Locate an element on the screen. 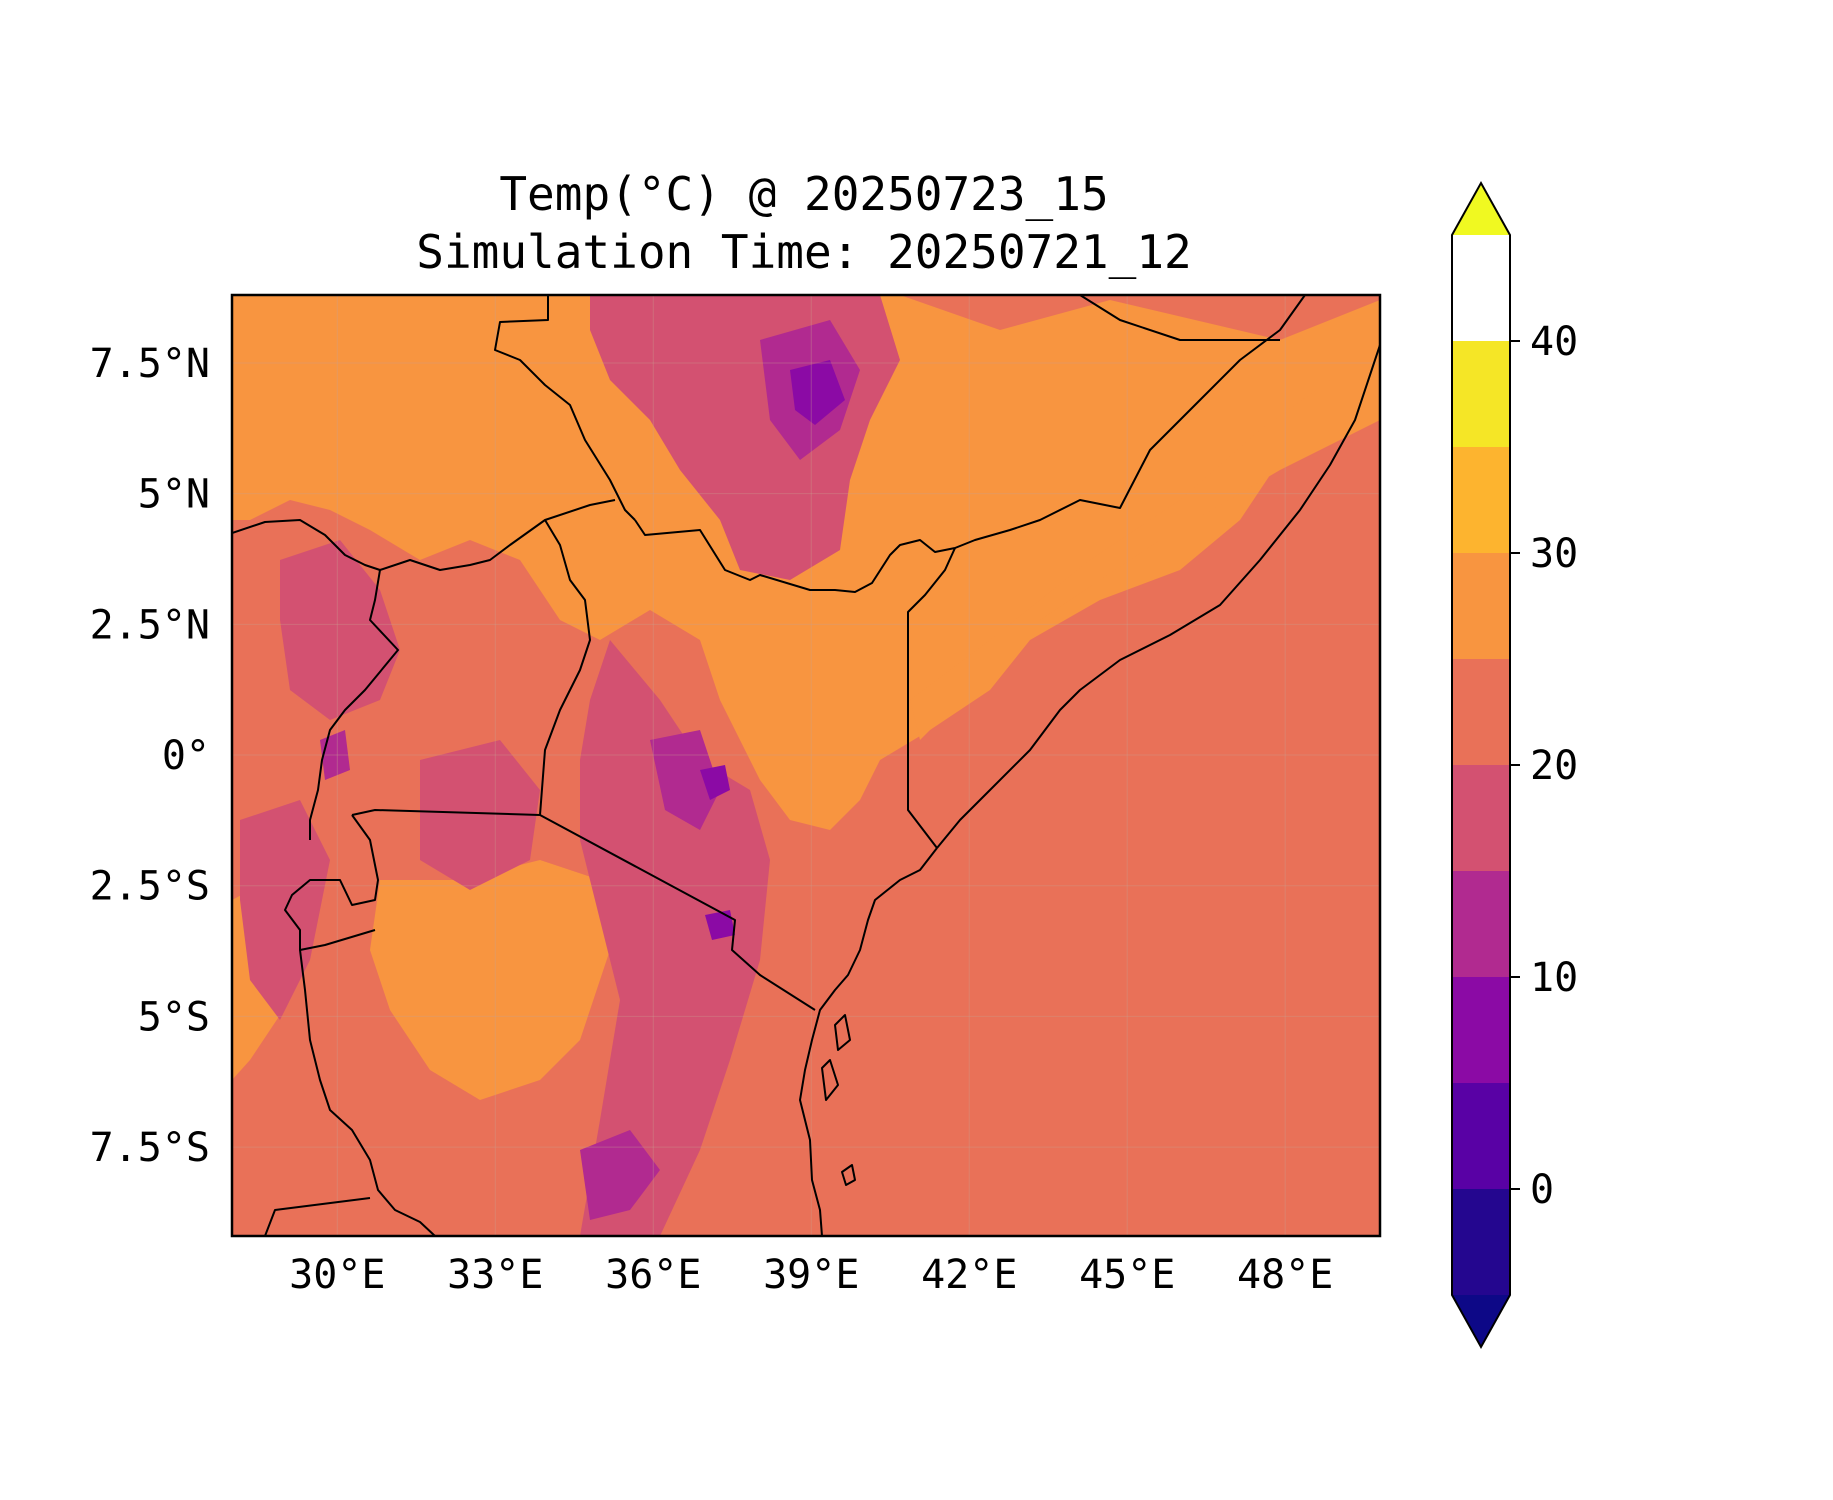 The height and width of the screenshot is (1500, 1833). field-peak-ethiopia-core is located at coordinates (817, 392).